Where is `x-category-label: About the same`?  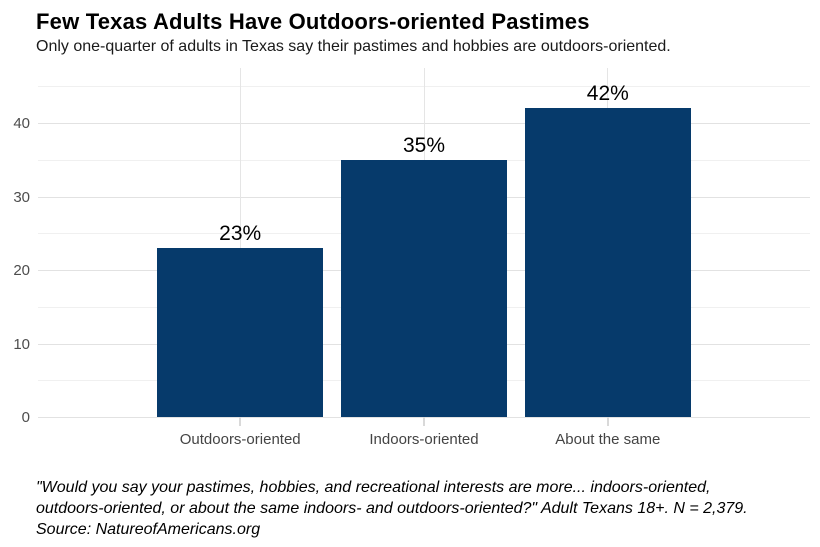 x-category-label: About the same is located at coordinates (608, 439).